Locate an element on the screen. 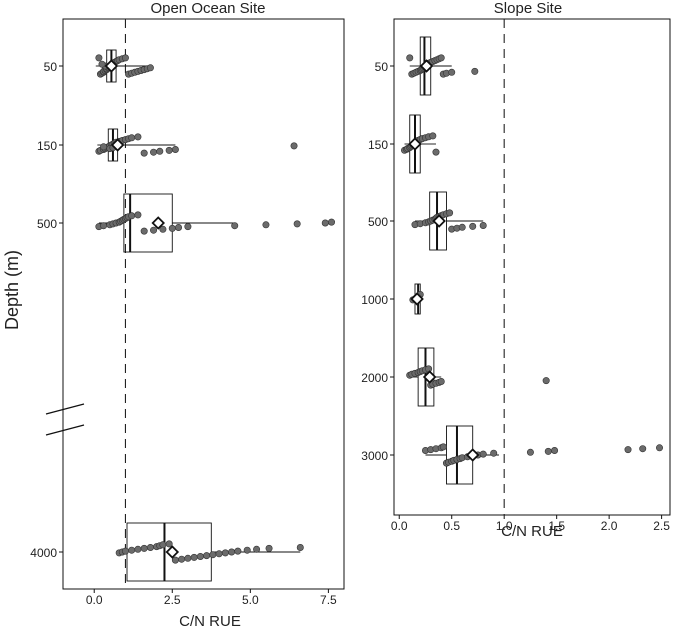  open-ocean-xtick-label: 2.5 is located at coordinates (172, 600).